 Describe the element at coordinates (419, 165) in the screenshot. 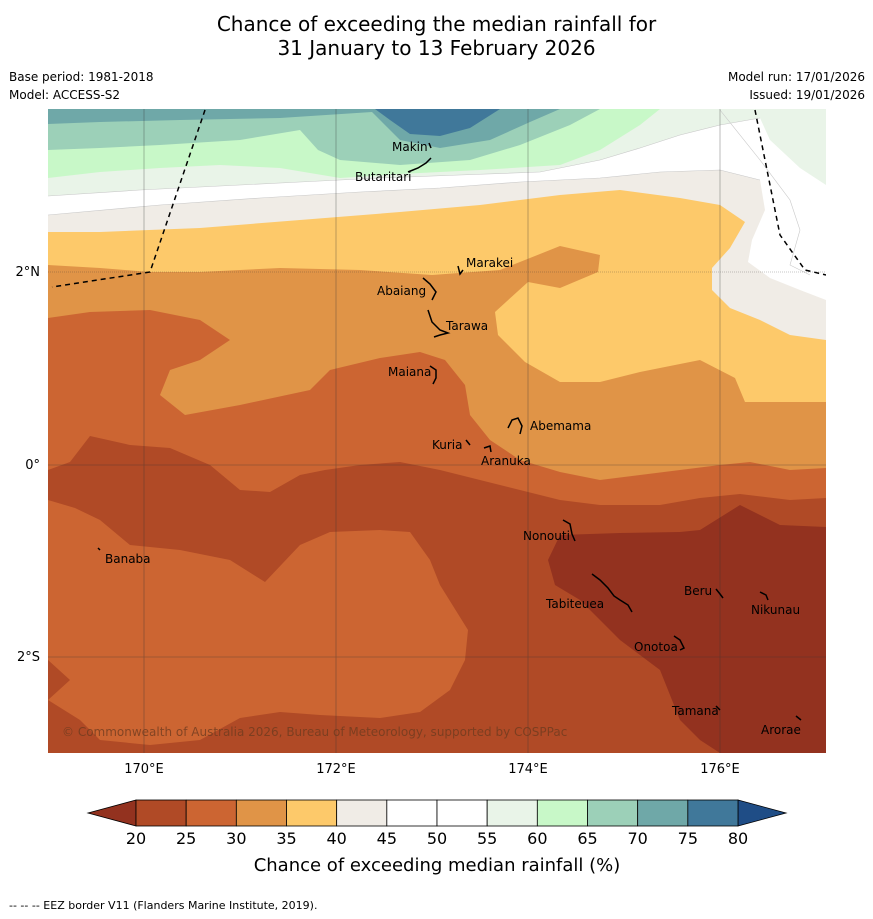

I see `island-butaritari` at that location.